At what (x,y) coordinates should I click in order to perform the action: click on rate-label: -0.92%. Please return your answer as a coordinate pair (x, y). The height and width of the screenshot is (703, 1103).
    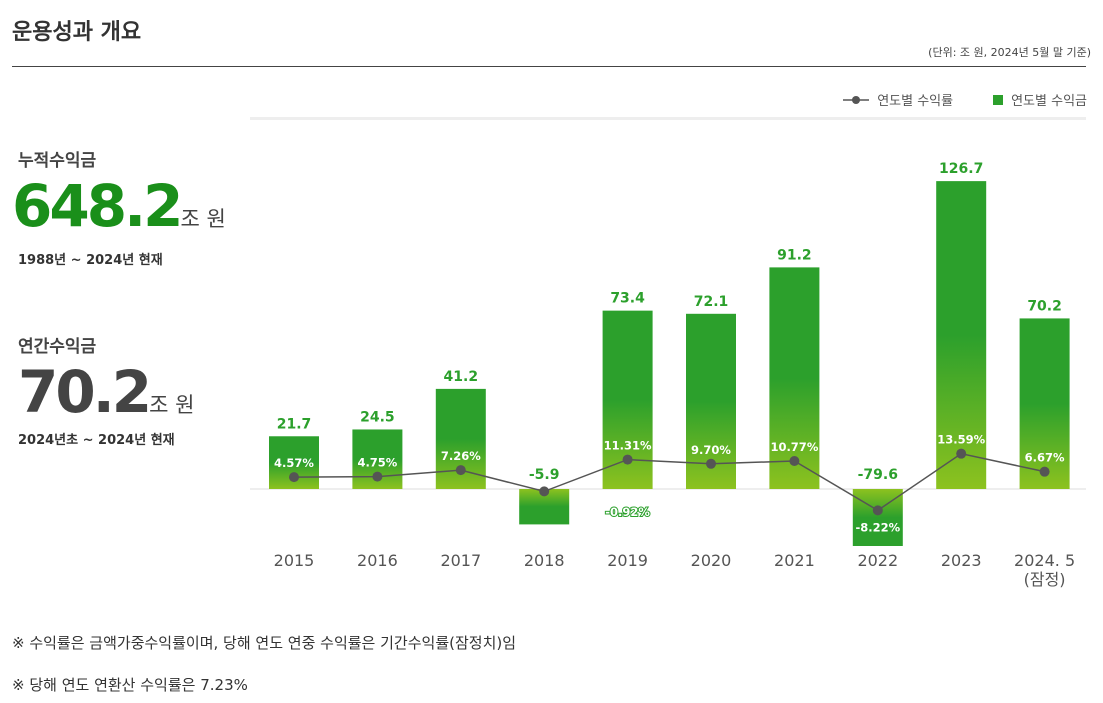
    Looking at the image, I should click on (627, 512).